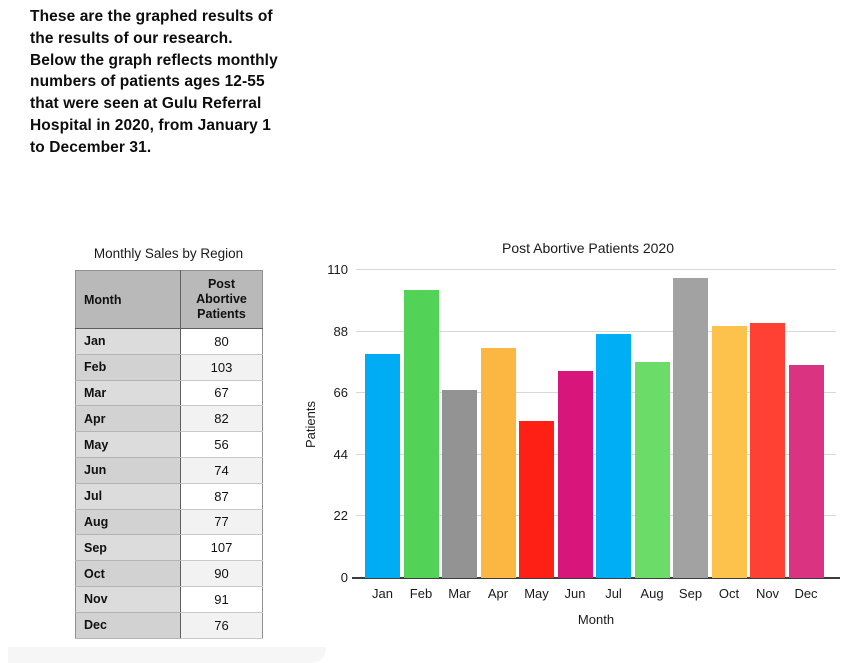 This screenshot has height=663, width=856. I want to click on x-axis-ticks: Jan Feb Mar Apr May Jun Jul Aug Sep Oct Nov Dec, so click(596, 594).